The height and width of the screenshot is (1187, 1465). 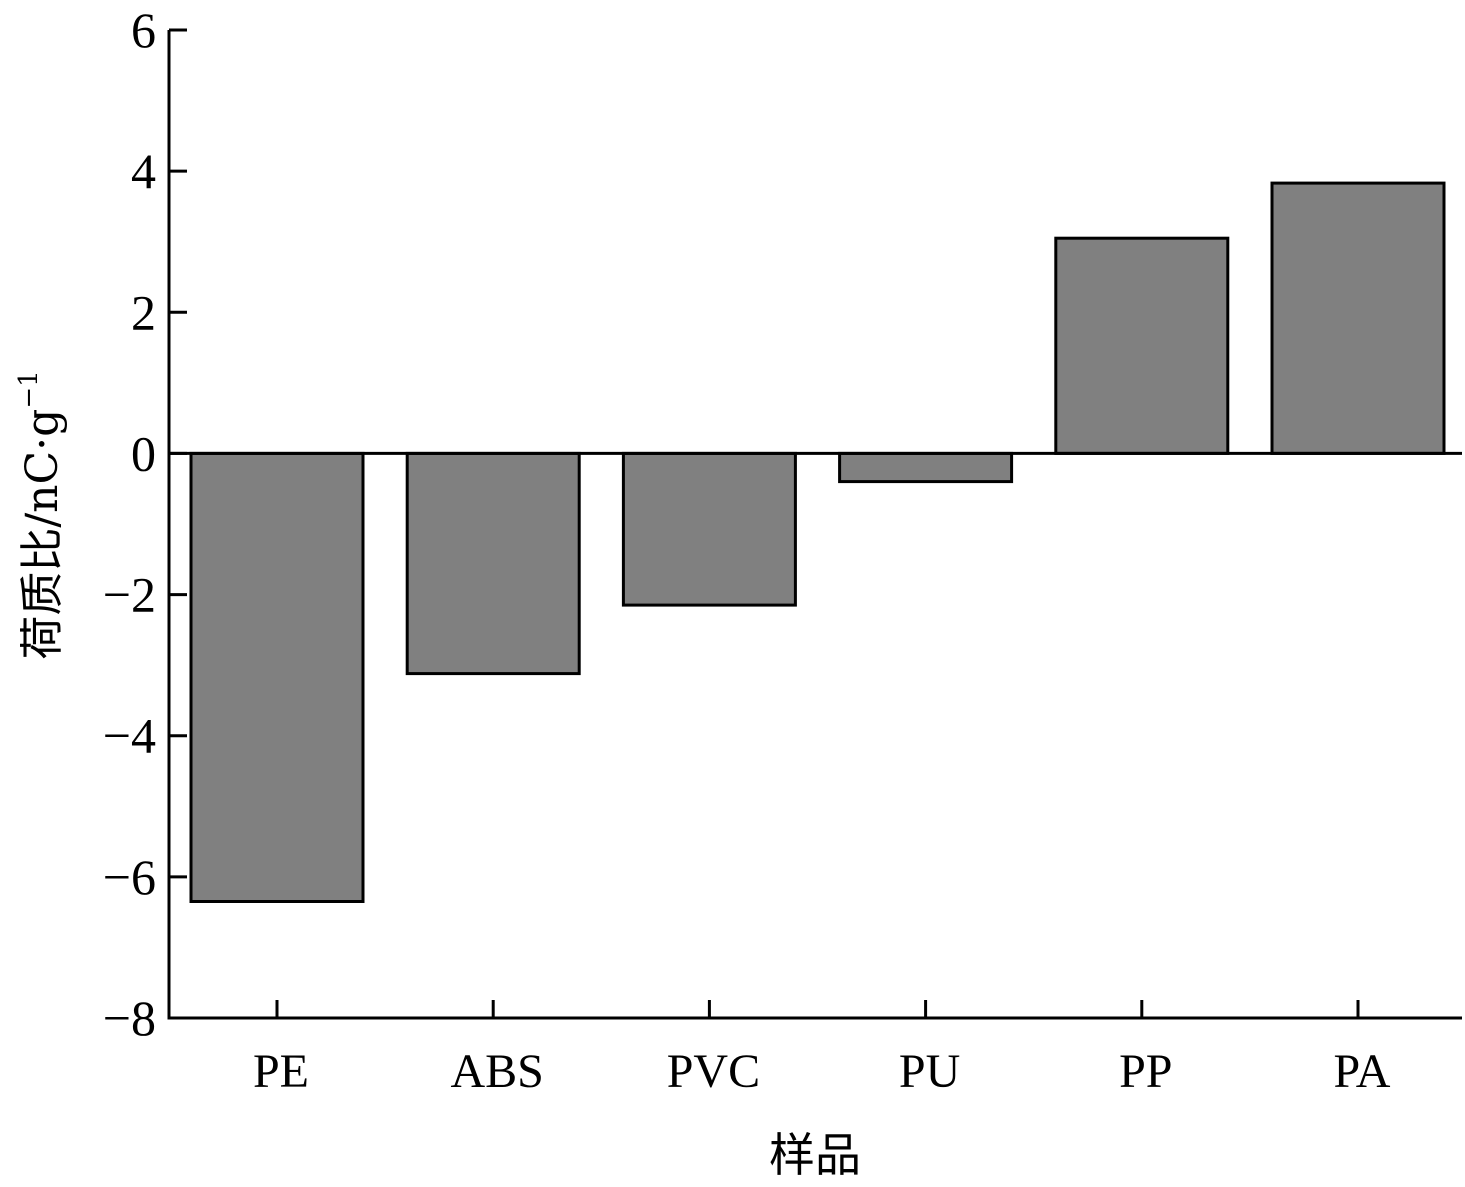 I want to click on y-tick-label: −4, so click(x=129, y=736).